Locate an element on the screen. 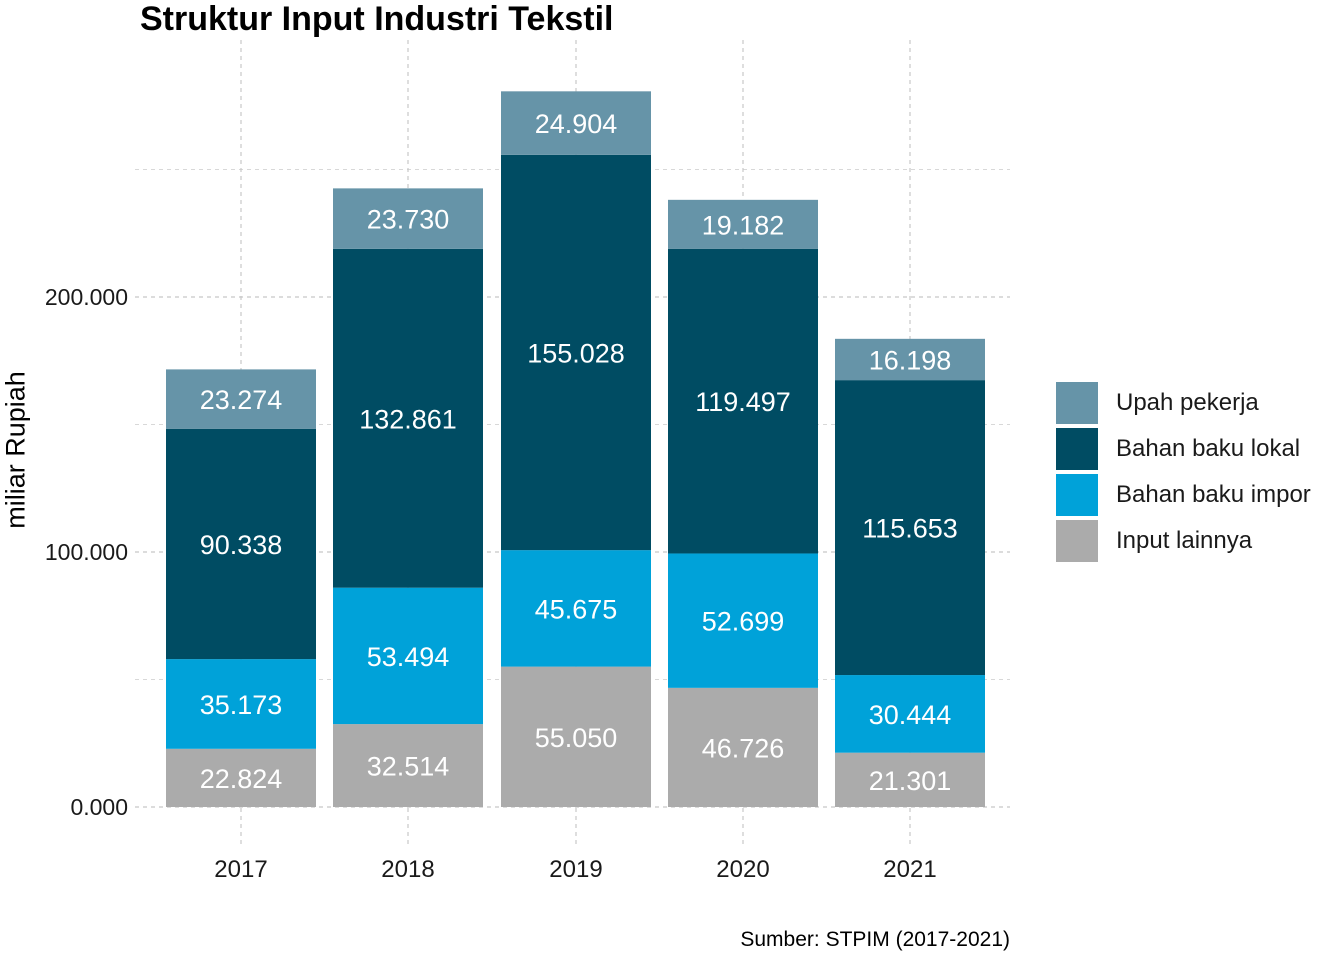 The width and height of the screenshot is (1344, 960). data-label: 52.699 is located at coordinates (743, 622).